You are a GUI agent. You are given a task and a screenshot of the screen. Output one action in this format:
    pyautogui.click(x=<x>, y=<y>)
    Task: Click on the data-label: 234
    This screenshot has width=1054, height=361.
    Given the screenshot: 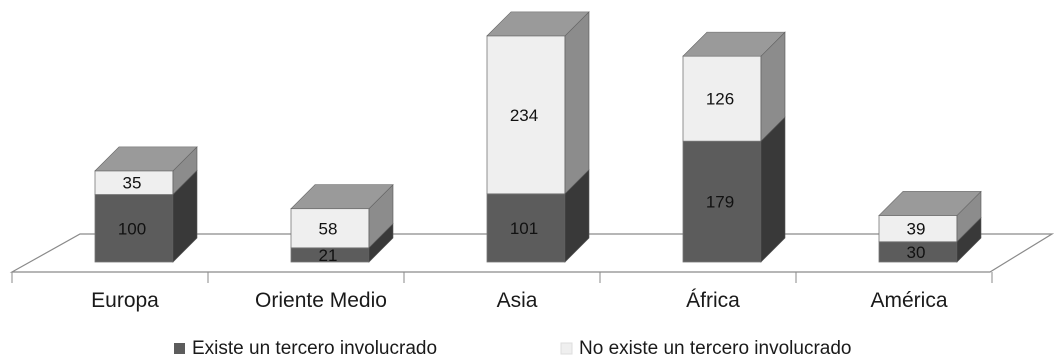 What is the action you would take?
    pyautogui.click(x=524, y=115)
    